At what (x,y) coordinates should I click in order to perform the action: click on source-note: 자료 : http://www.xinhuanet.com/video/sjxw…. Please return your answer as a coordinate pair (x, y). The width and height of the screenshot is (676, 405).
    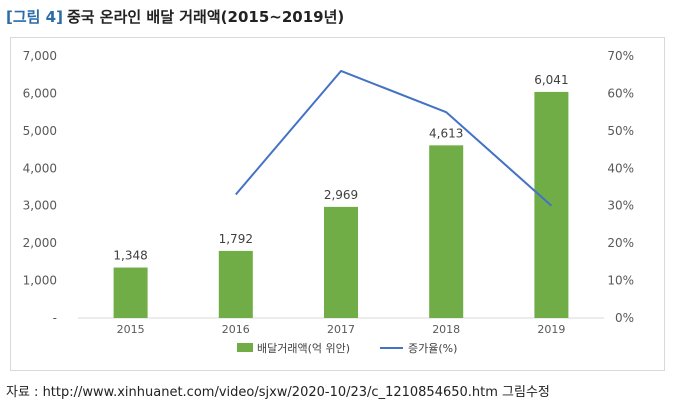
    Looking at the image, I should click on (278, 392).